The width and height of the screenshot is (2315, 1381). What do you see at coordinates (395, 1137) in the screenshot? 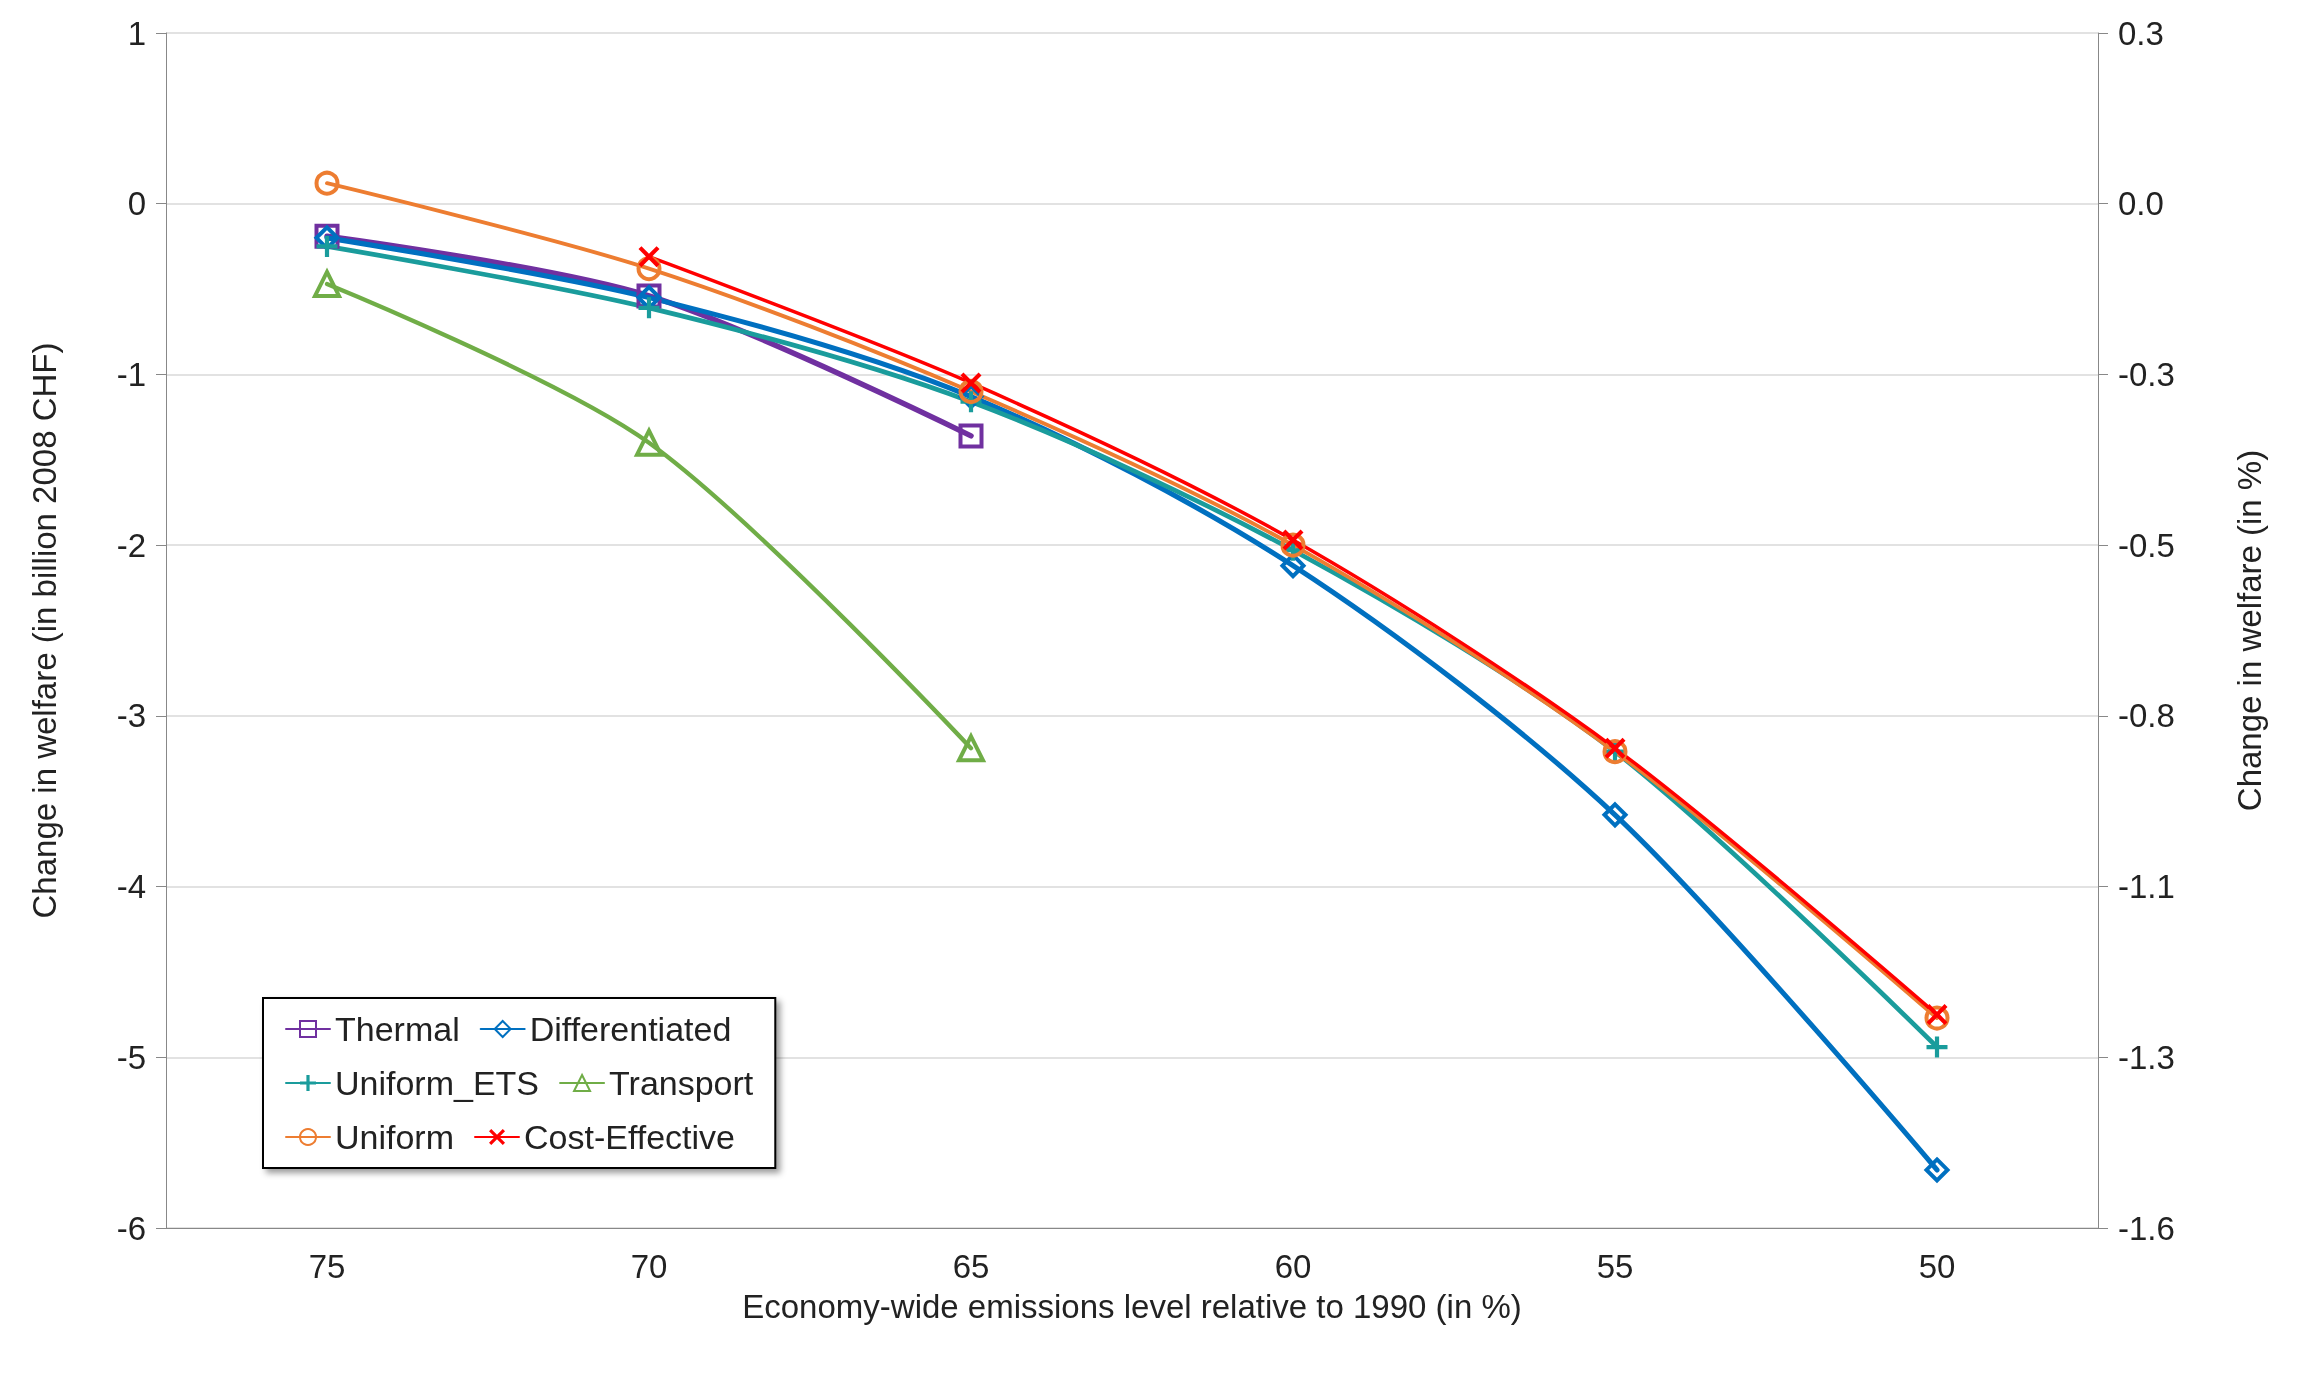
I see `legend-label: Uniform` at bounding box center [395, 1137].